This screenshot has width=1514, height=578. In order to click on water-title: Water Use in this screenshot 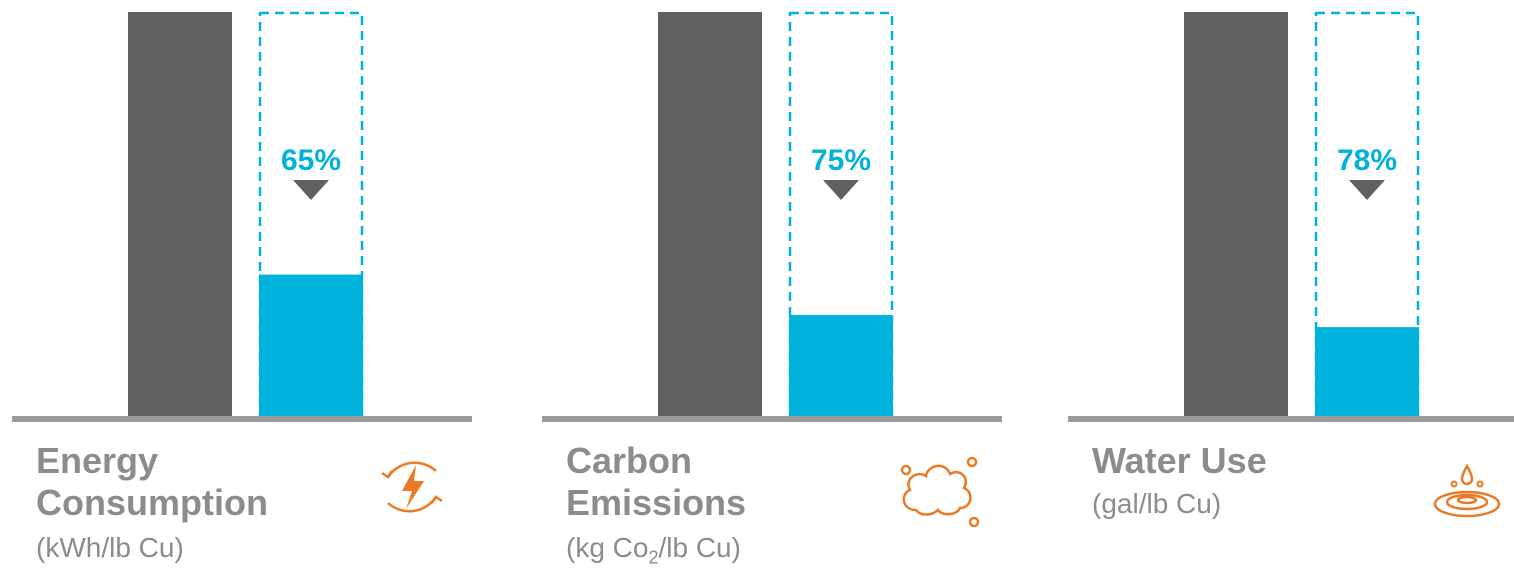, I will do `click(1179, 461)`.